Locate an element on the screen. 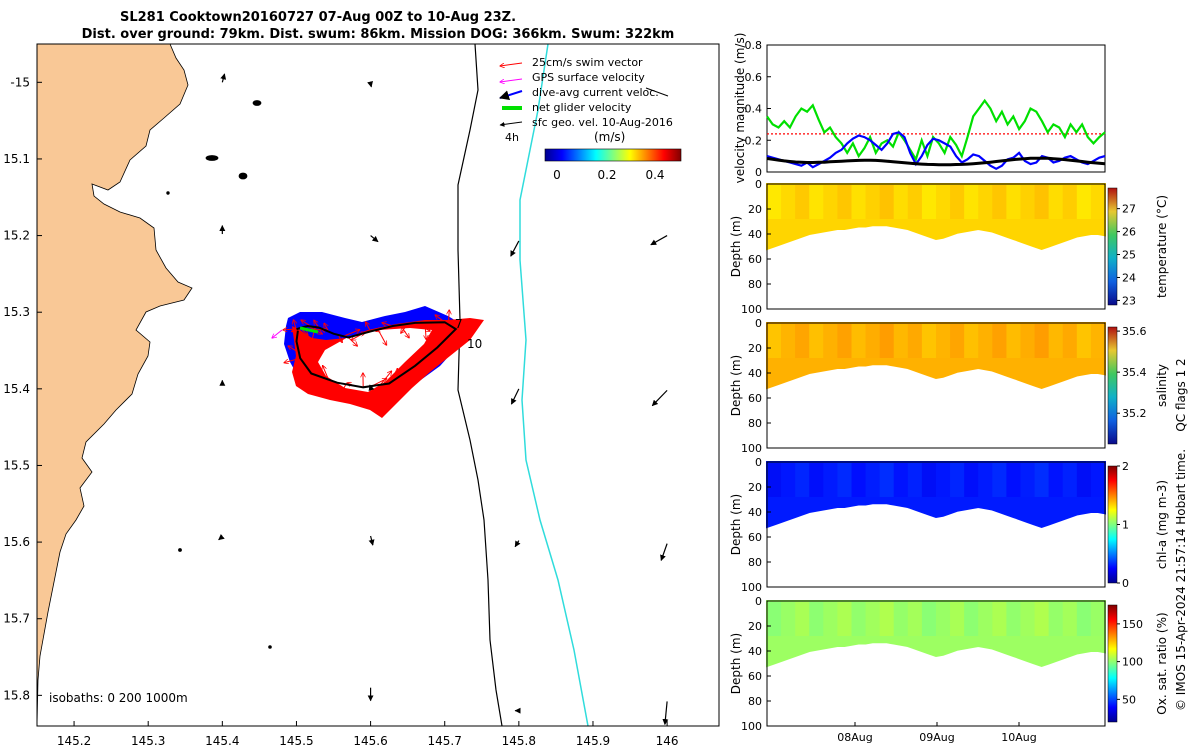  legend-current-label: dive-avg current veloc. is located at coordinates (595, 92).